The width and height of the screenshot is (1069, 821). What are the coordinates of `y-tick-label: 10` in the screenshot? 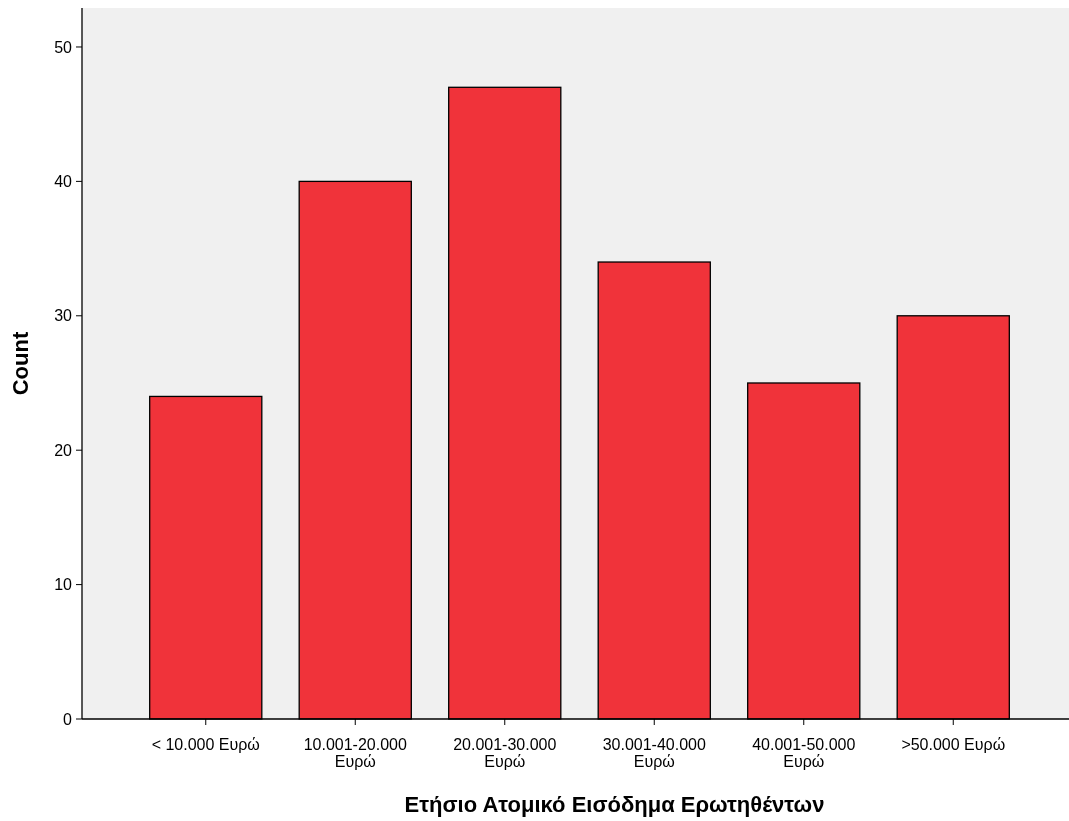 It's located at (63, 585).